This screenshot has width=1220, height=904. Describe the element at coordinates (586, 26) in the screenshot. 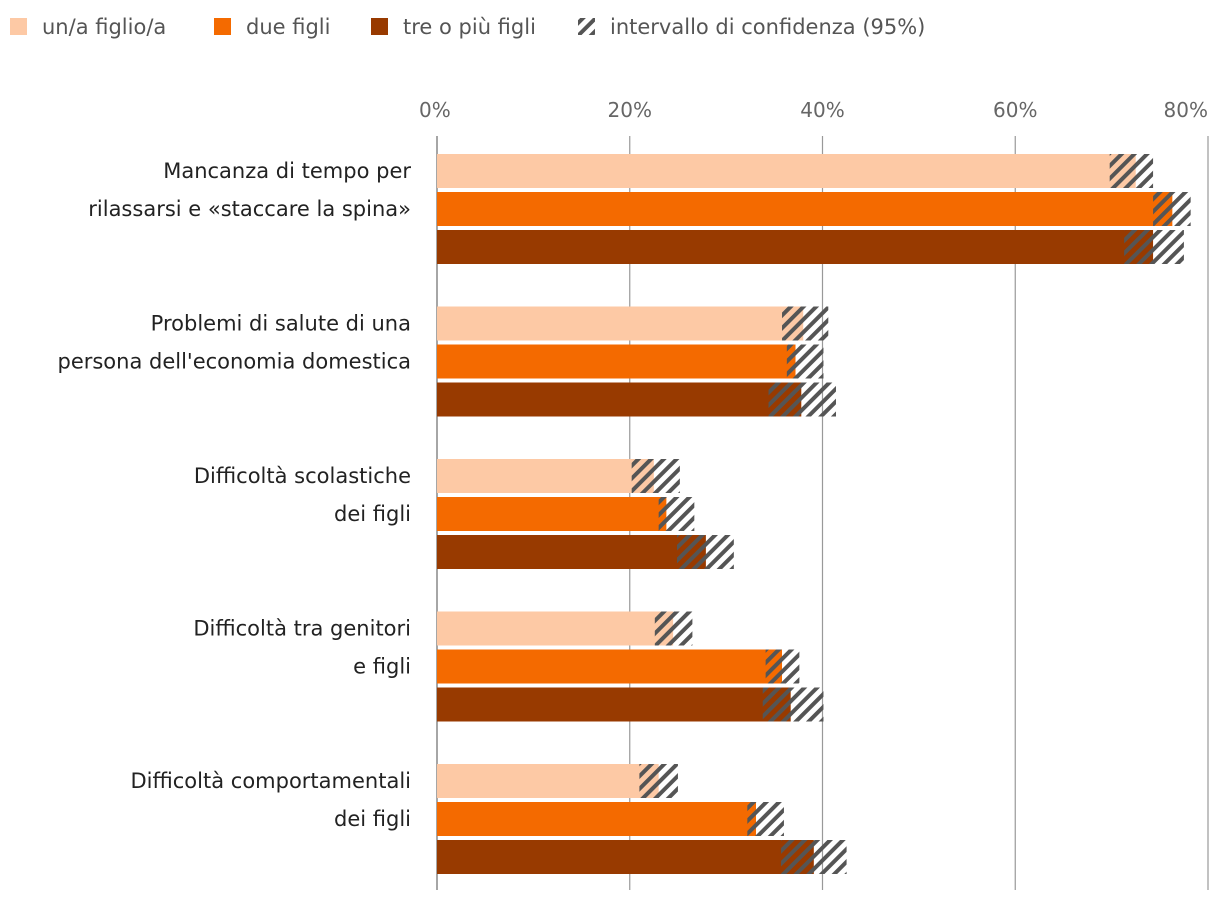

I see `legend-swatch-ci` at that location.